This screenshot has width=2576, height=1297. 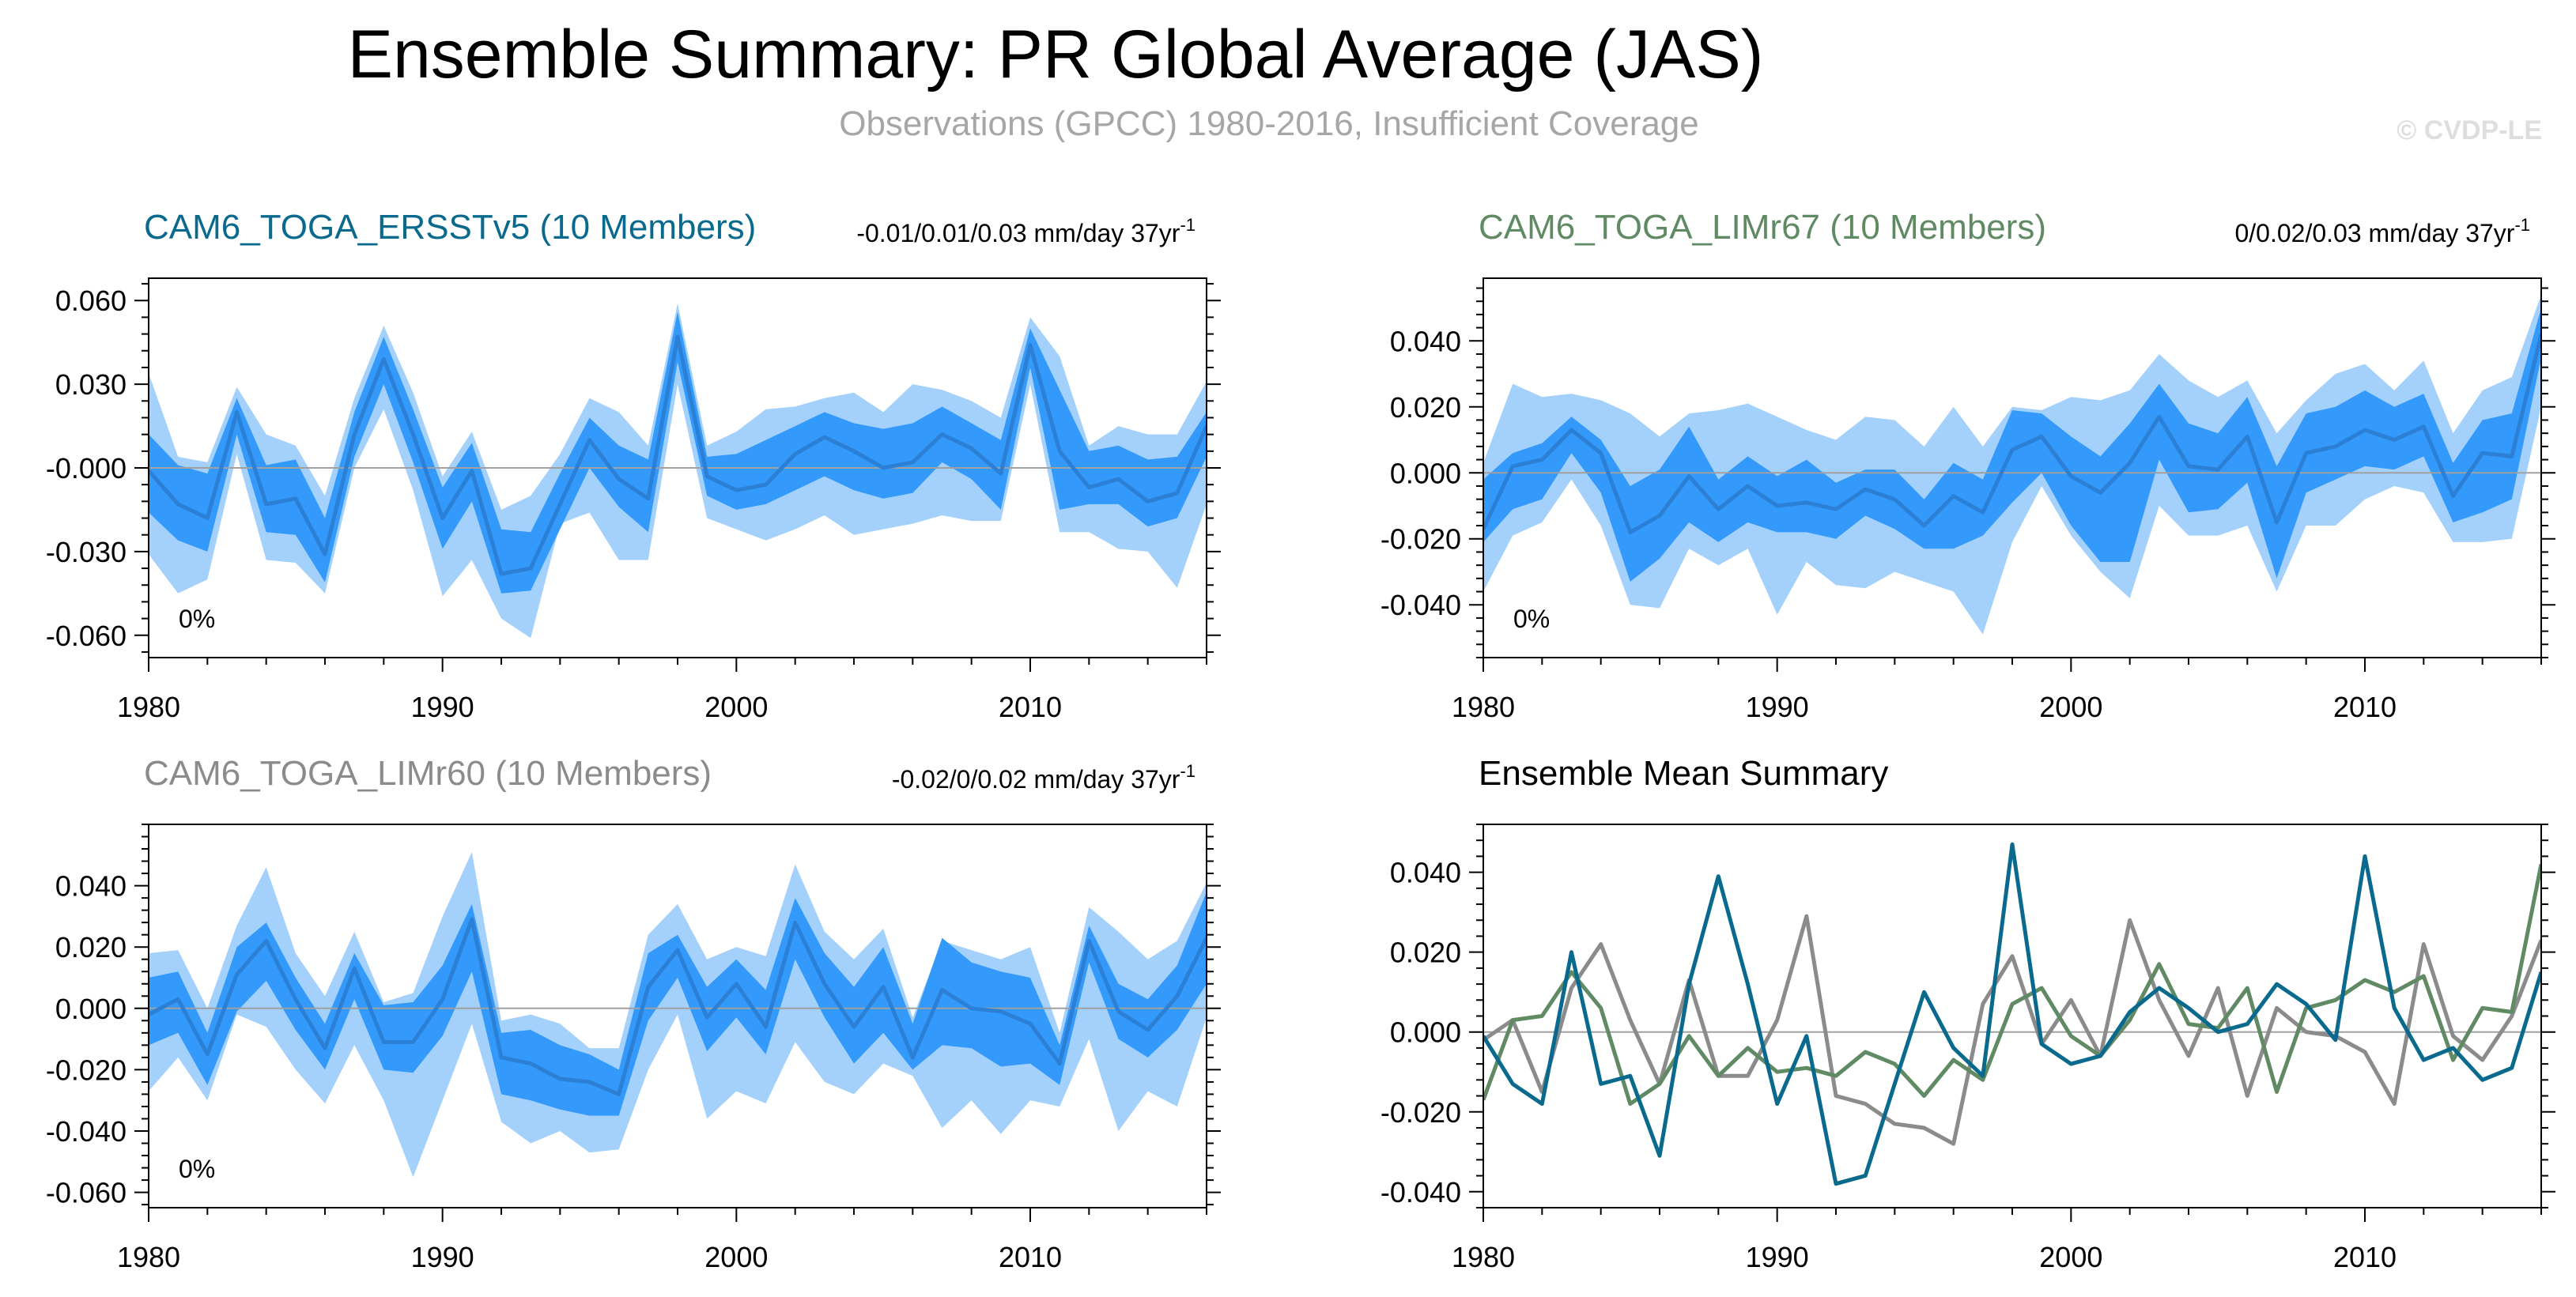 What do you see at coordinates (86, 552) in the screenshot?
I see `y-tick-label: -0.030` at bounding box center [86, 552].